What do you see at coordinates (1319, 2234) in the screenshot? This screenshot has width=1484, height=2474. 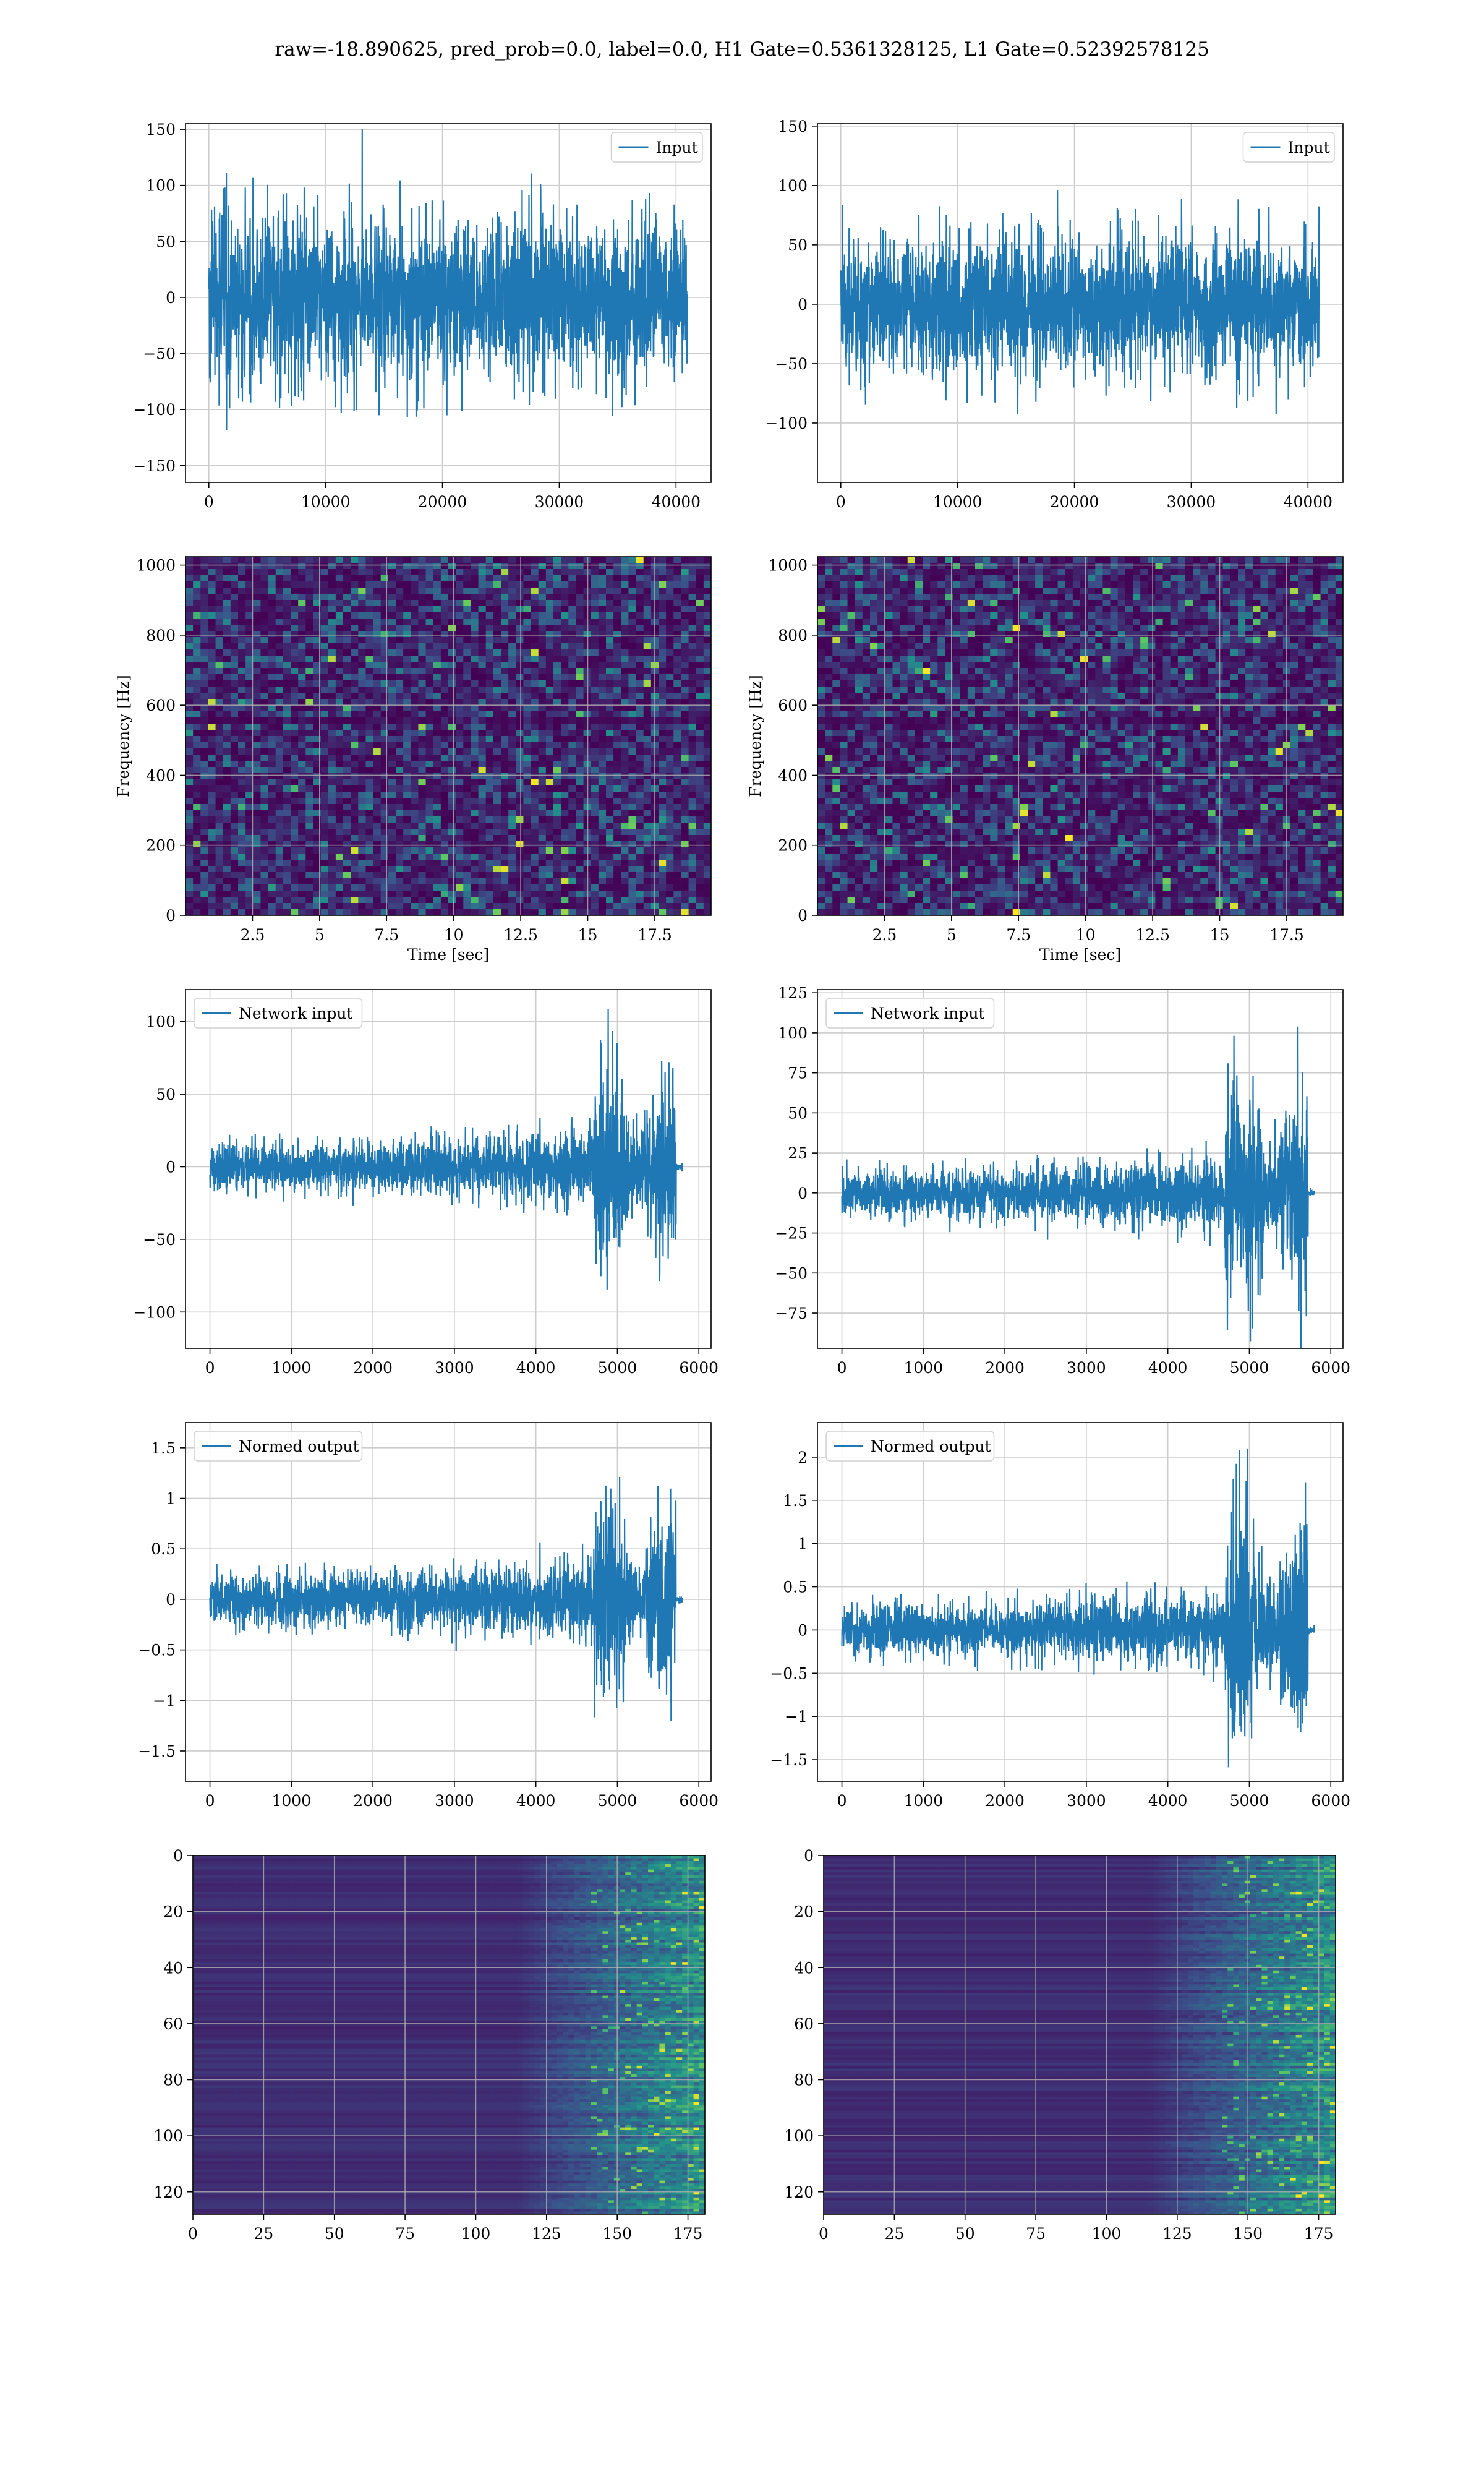 I see `x-tick-label: 175` at bounding box center [1319, 2234].